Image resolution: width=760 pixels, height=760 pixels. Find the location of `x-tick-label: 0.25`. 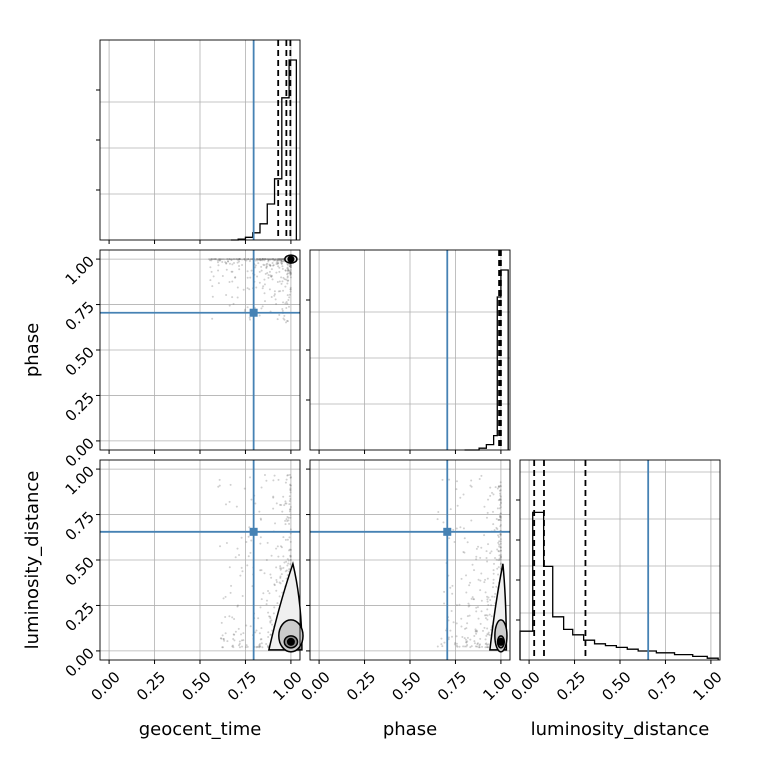

x-tick-label: 0.25 is located at coordinates (151, 686).